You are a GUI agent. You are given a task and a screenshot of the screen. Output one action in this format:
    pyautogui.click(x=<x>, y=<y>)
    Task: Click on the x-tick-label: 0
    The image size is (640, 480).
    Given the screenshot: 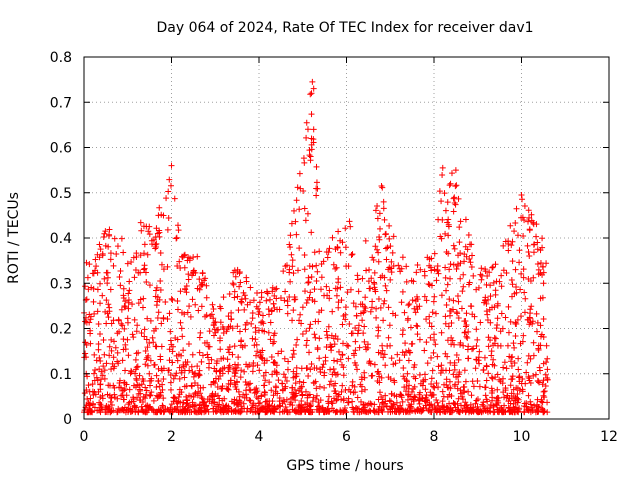 What is the action you would take?
    pyautogui.click(x=84, y=437)
    